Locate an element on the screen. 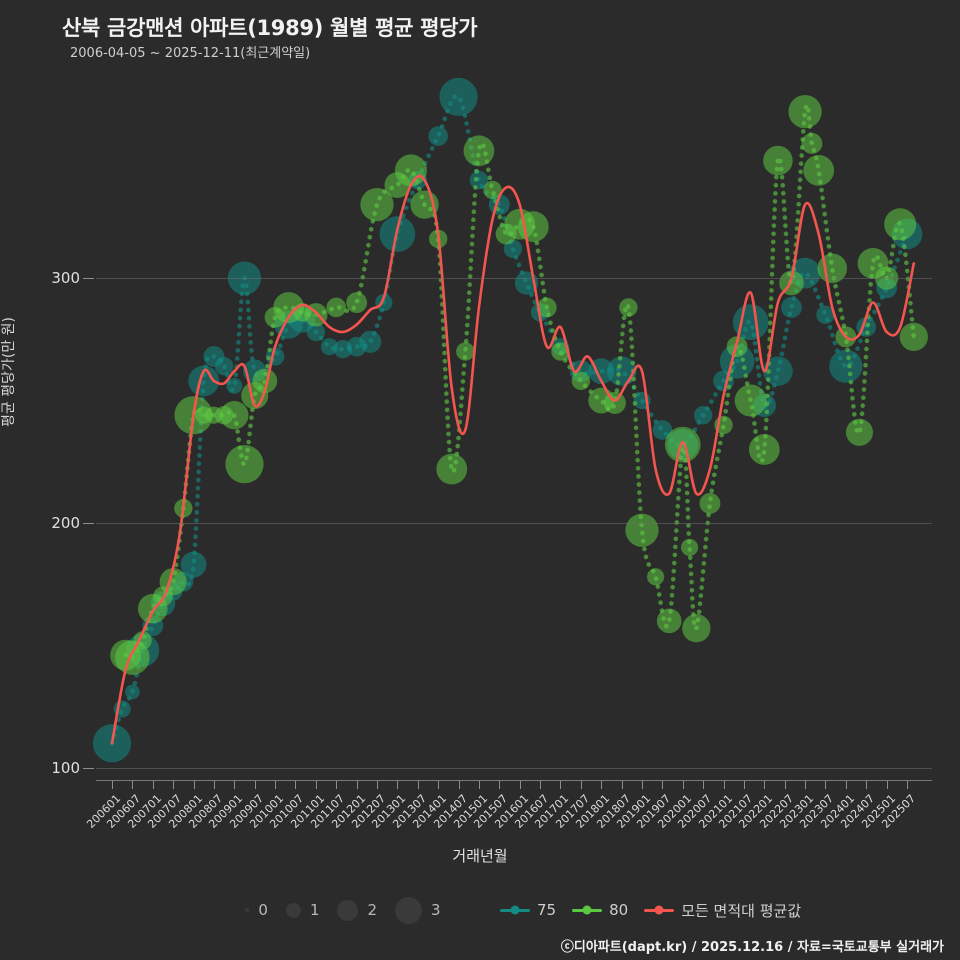 This screenshot has height=960, width=960. legend-series-item: 80 is located at coordinates (600, 910).